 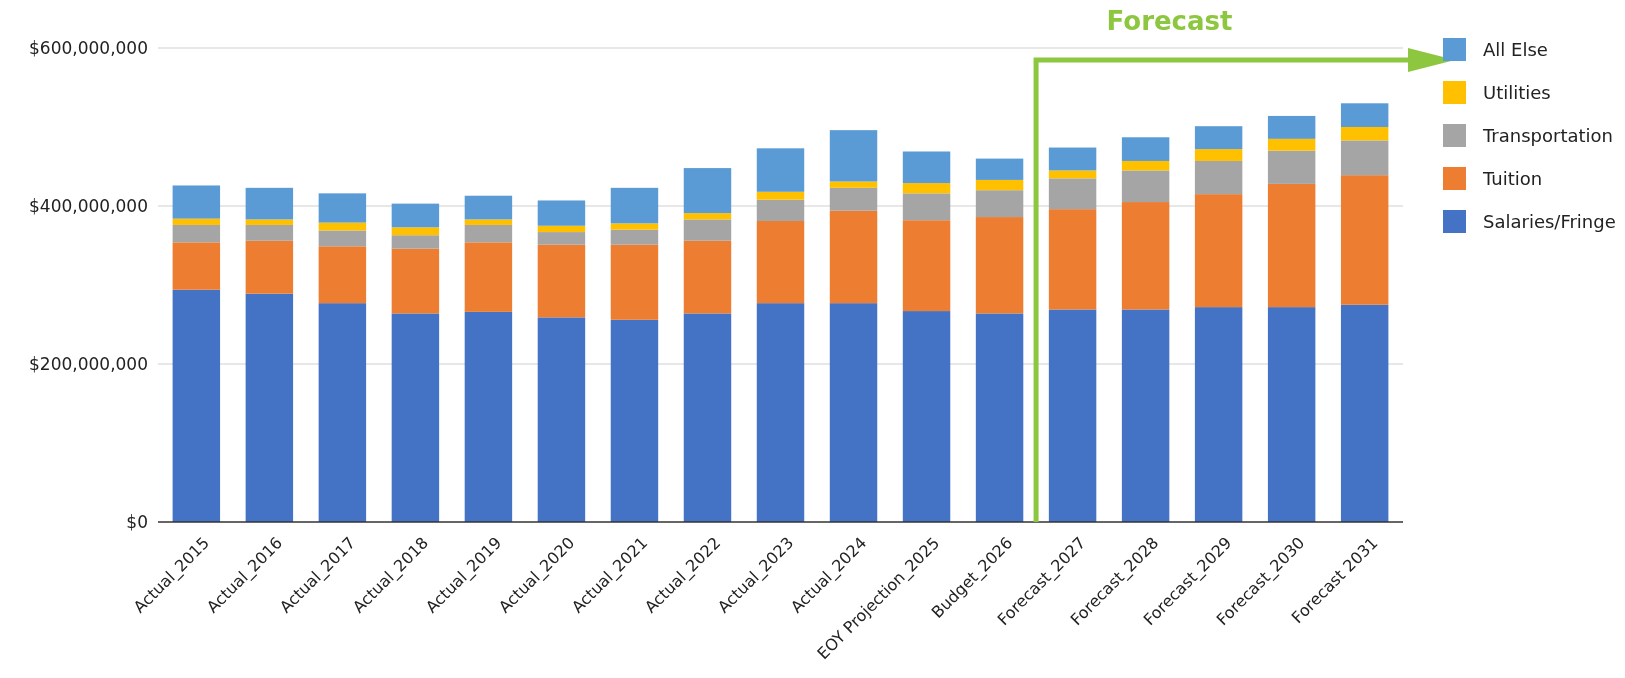 What do you see at coordinates (88, 205) in the screenshot?
I see `y-tick-label: $400,000,000` at bounding box center [88, 205].